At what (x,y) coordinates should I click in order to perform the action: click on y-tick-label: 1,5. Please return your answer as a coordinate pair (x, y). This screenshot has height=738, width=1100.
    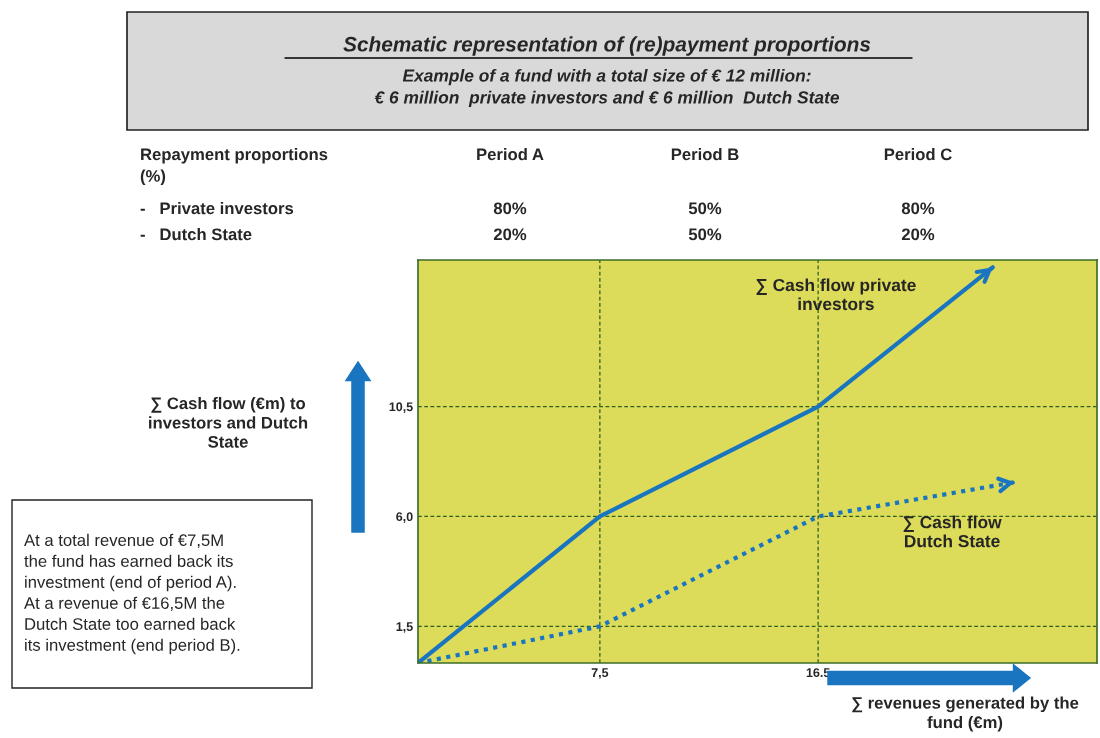
    Looking at the image, I should click on (404, 627).